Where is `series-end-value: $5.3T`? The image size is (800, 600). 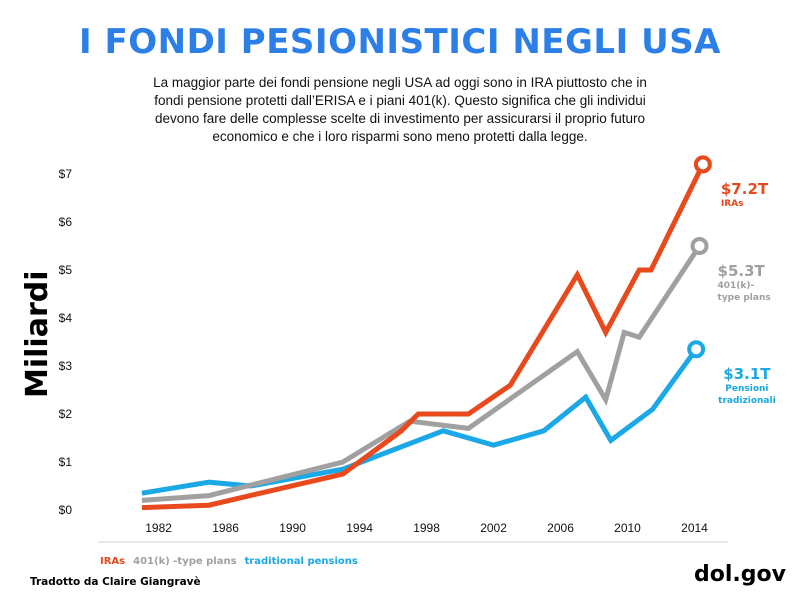 series-end-value: $5.3T is located at coordinates (741, 271).